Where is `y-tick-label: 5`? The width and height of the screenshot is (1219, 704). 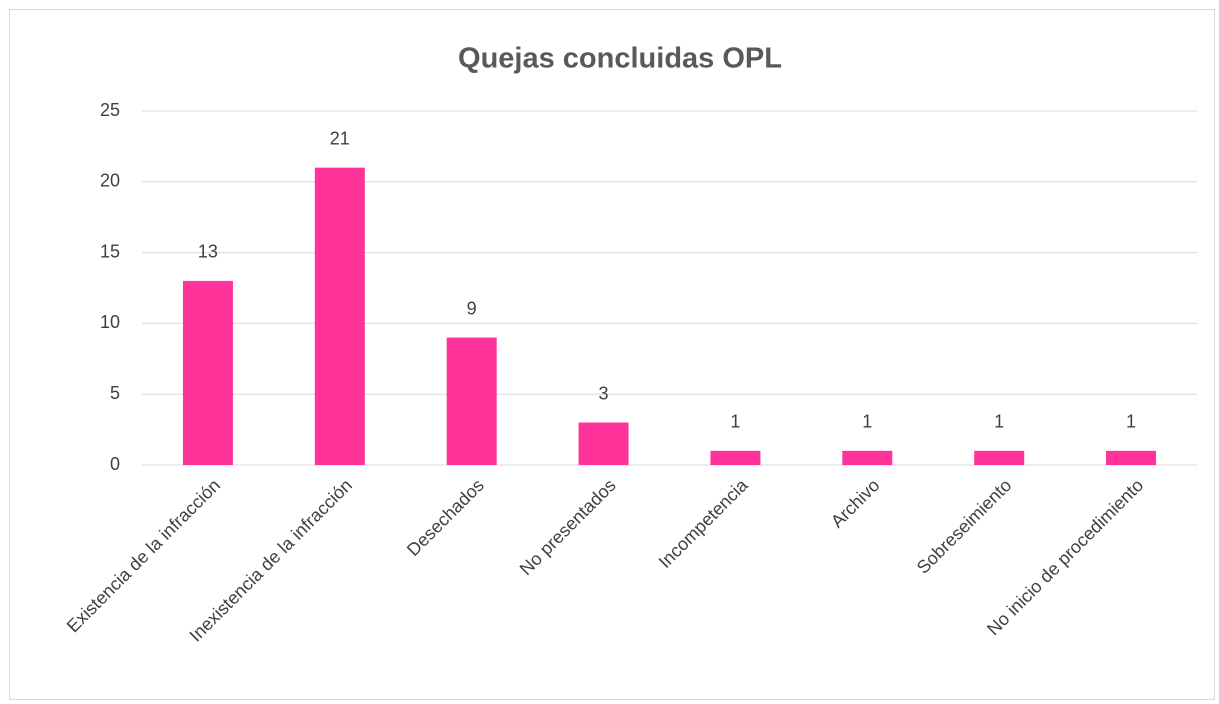 y-tick-label: 5 is located at coordinates (115, 393).